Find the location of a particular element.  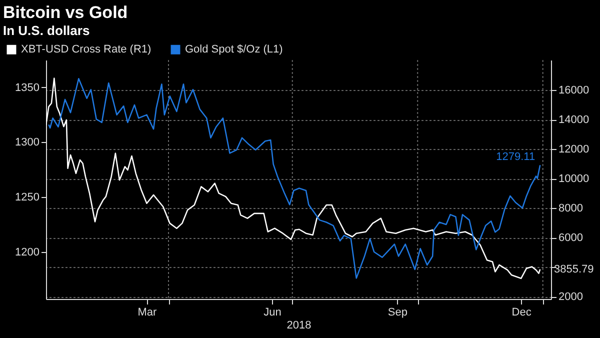

x-tick-label: Mar is located at coordinates (148, 312).